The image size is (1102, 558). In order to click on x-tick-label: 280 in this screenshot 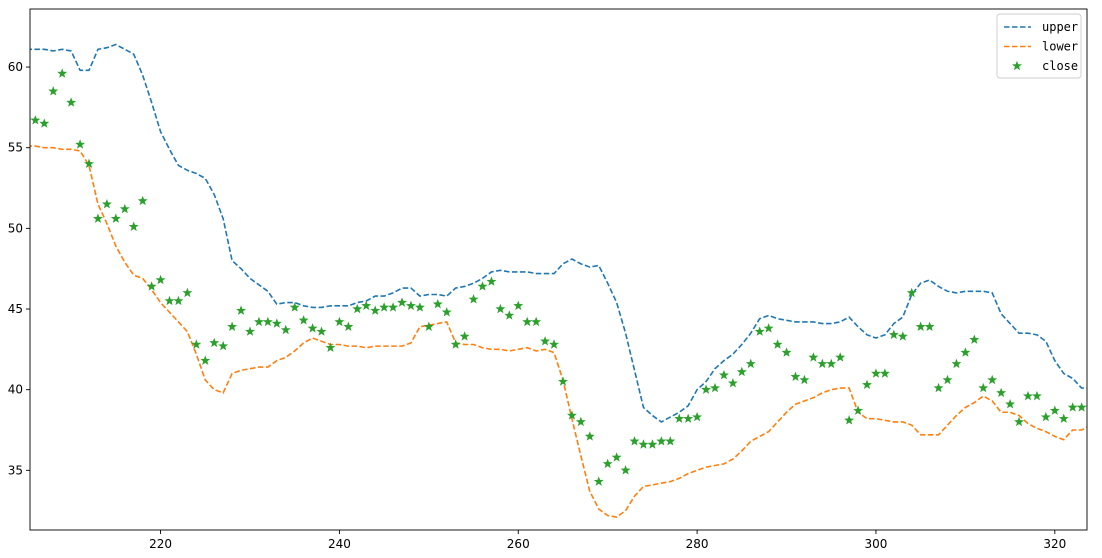, I will do `click(697, 544)`.